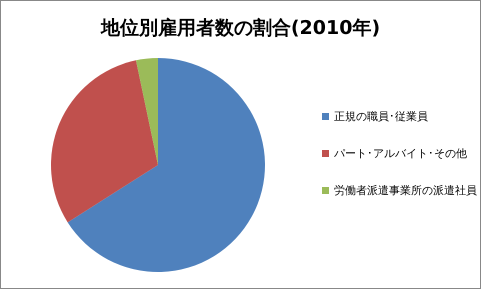 The image size is (481, 289). Describe the element at coordinates (240, 28) in the screenshot. I see `chart-title: 地位別雇用者数の割合(2010年)` at that location.